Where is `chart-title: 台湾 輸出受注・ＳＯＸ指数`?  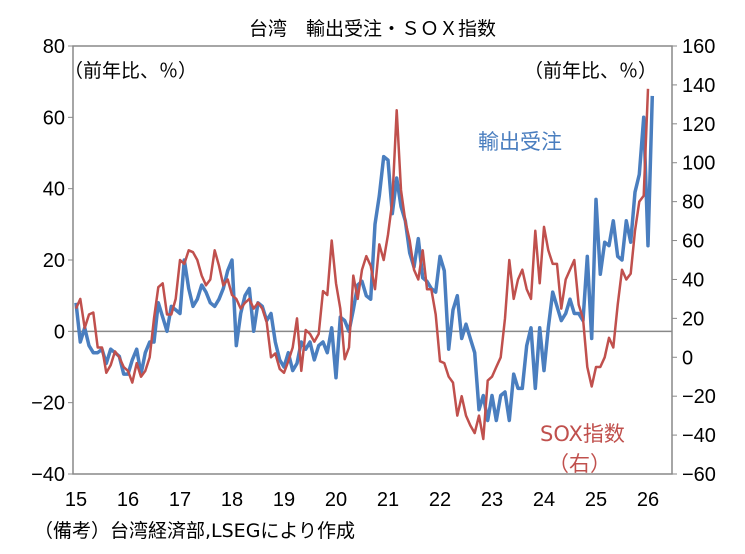
chart-title: 台湾 輸出受注・ＳＯＸ指数 is located at coordinates (372, 29).